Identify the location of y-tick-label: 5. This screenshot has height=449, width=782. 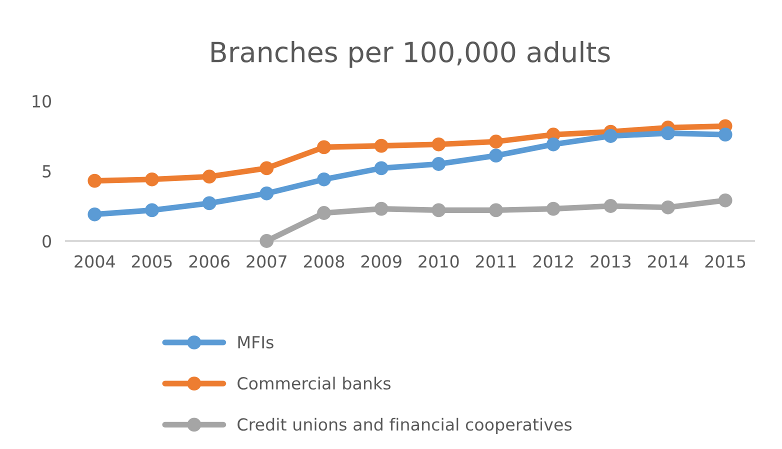
(46, 171).